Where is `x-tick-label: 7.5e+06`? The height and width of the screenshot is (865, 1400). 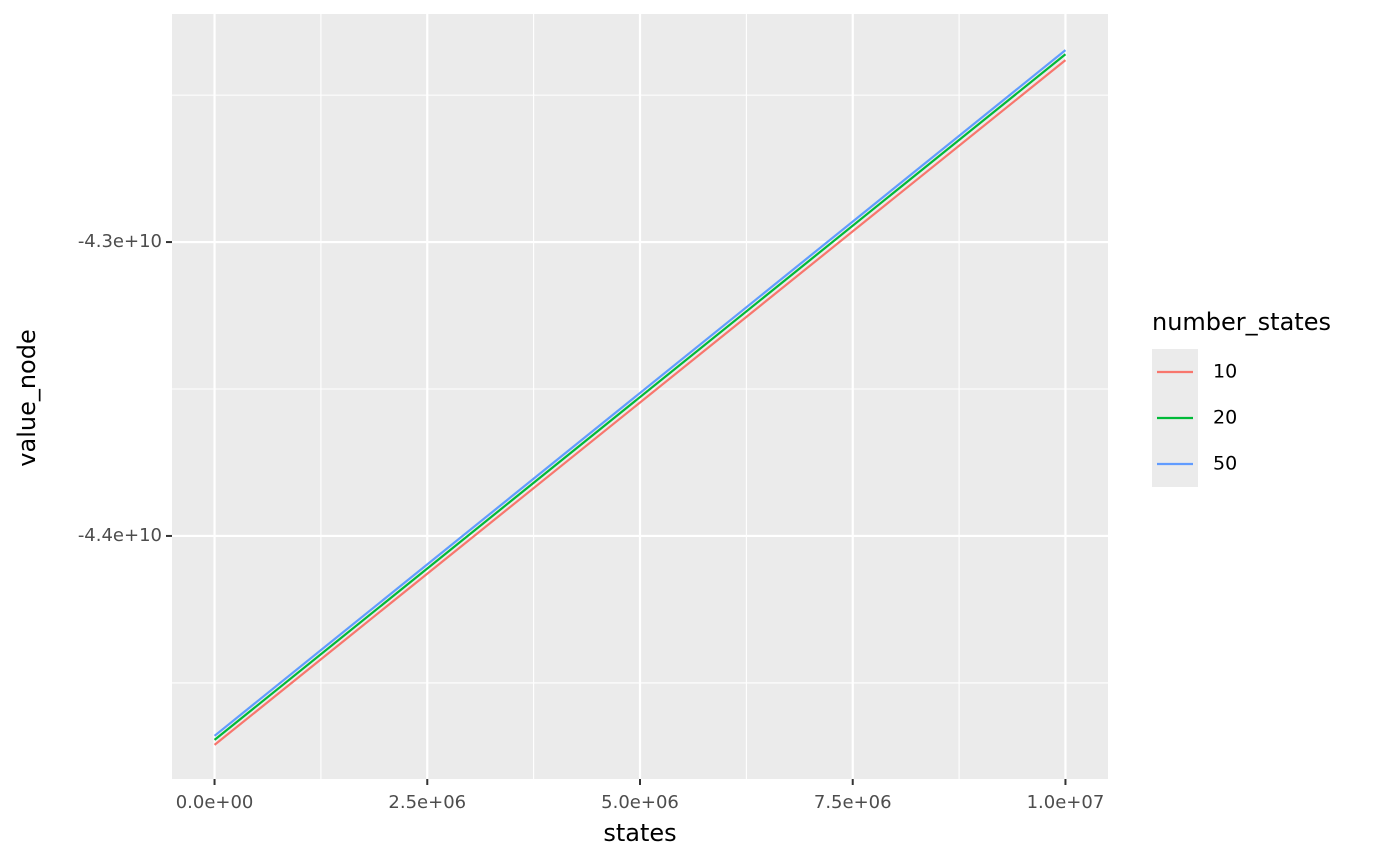 x-tick-label: 7.5e+06 is located at coordinates (853, 802).